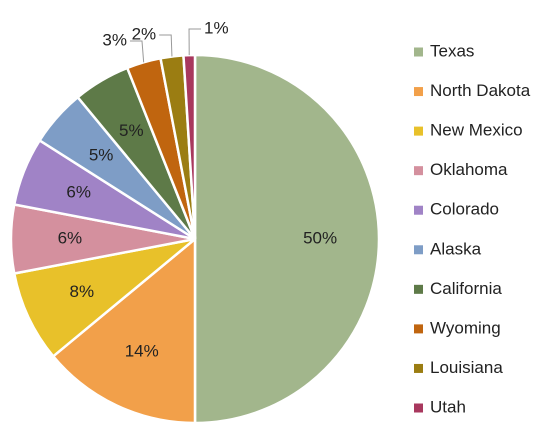 This screenshot has width=556, height=423. Describe the element at coordinates (144, 33) in the screenshot. I see `data-label: 2%` at that location.